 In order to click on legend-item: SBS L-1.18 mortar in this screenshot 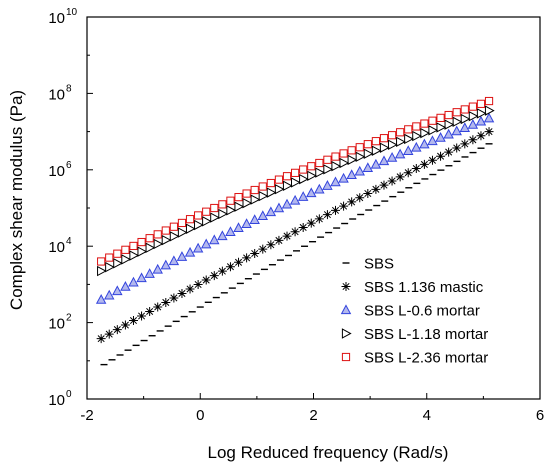, I will do `click(414, 334)`.